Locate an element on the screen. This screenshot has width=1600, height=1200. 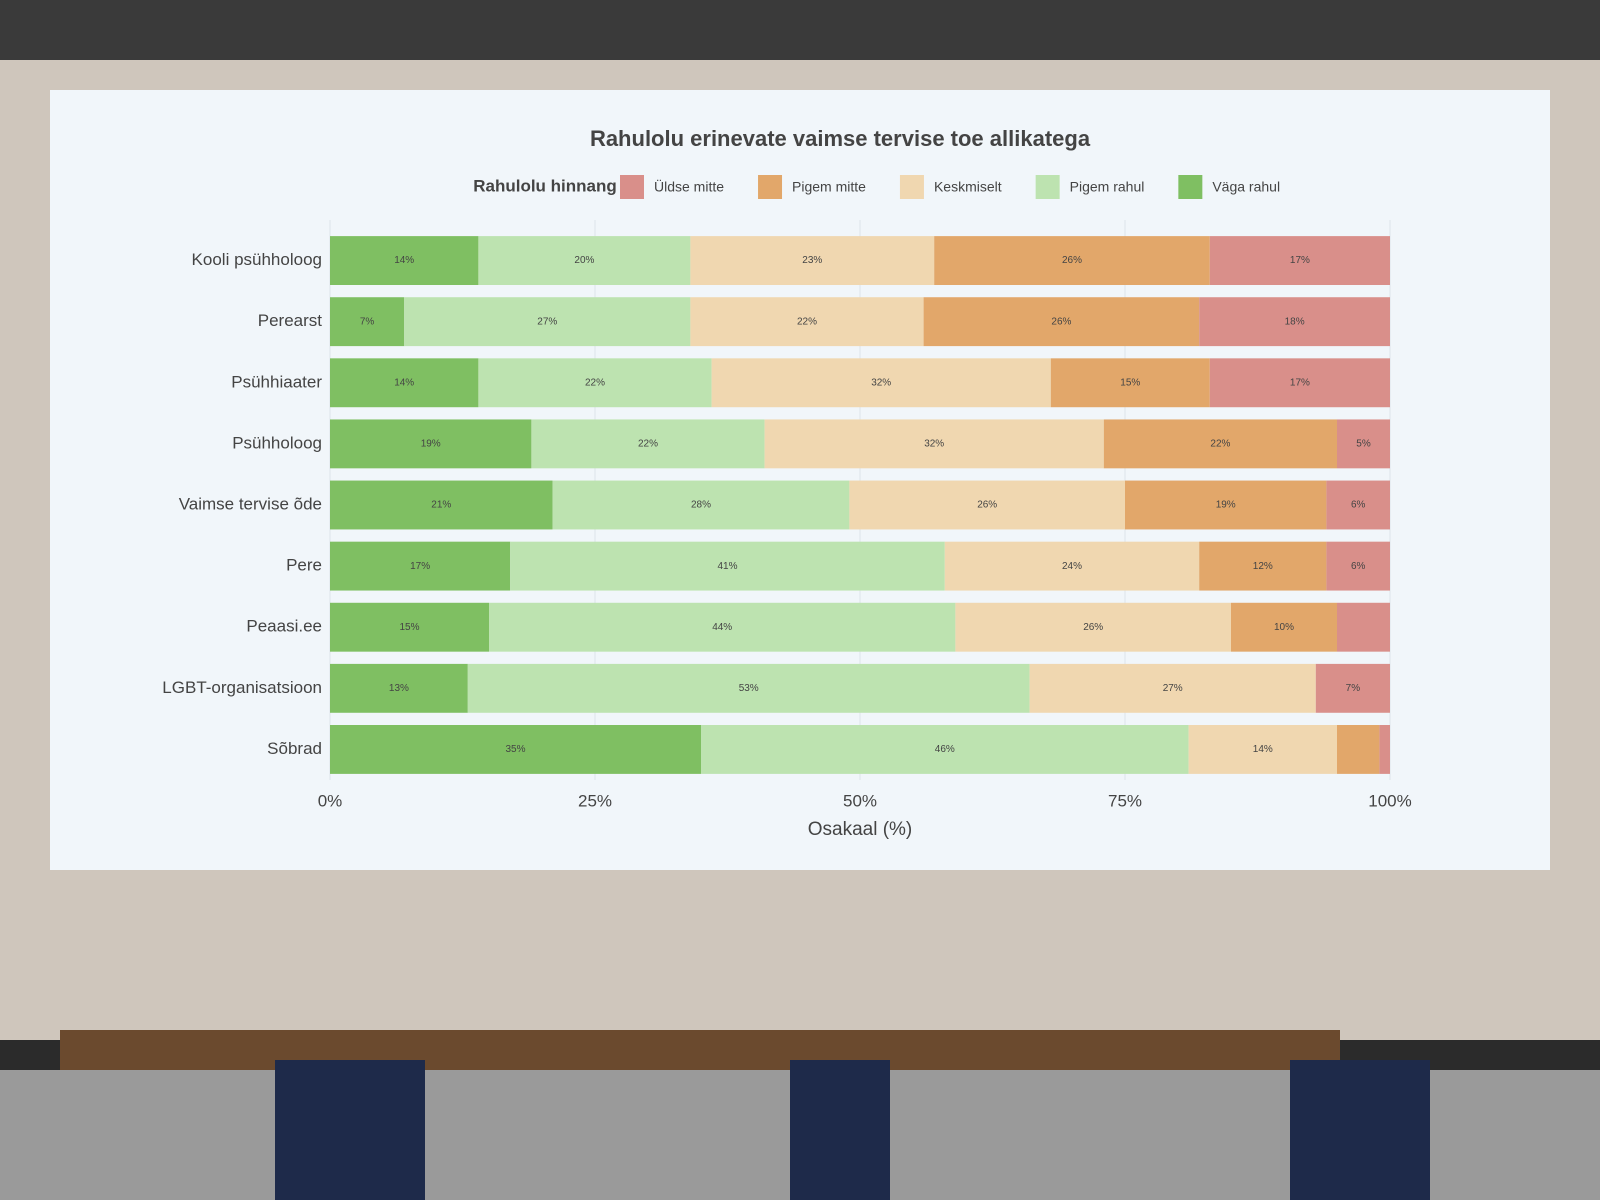
y-tick-label: Sõbrad is located at coordinates (294, 748).